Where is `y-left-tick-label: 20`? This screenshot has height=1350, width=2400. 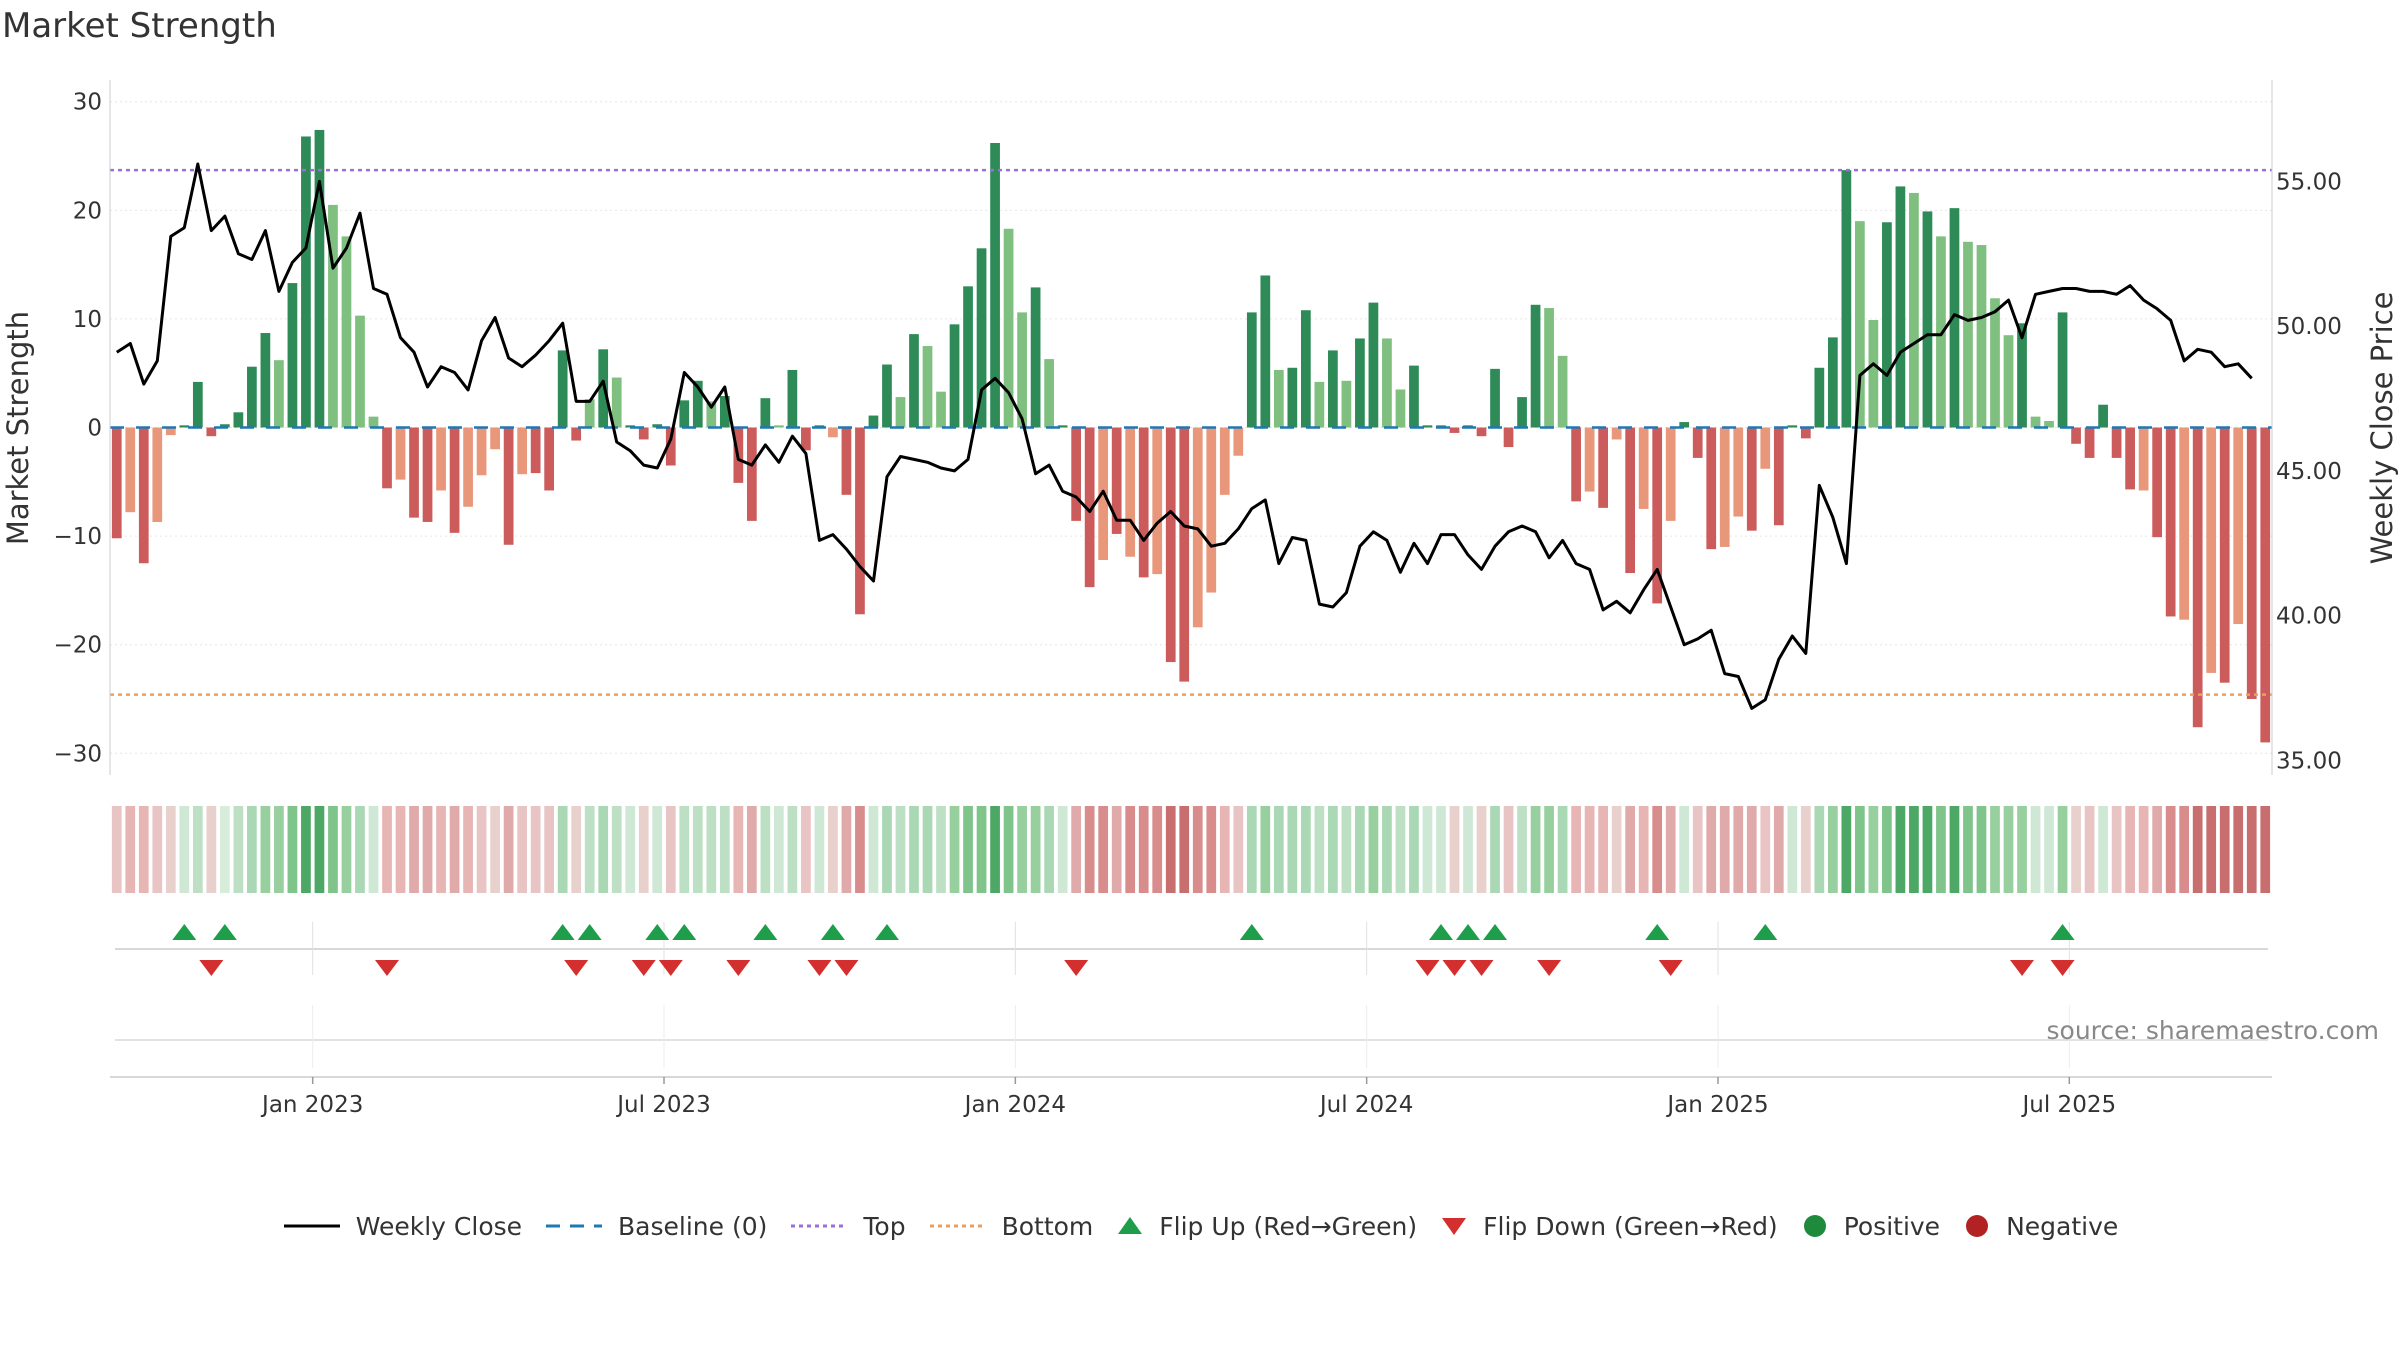
y-left-tick-label: 20 is located at coordinates (87, 211).